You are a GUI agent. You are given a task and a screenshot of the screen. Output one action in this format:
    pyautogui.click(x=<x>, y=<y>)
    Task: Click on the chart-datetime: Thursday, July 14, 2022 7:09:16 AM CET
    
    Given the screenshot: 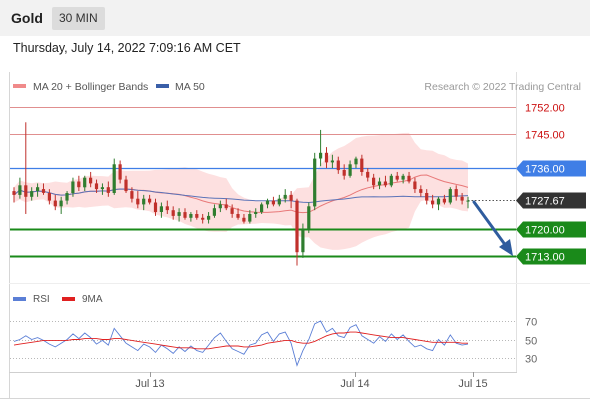 What is the action you would take?
    pyautogui.click(x=127, y=48)
    